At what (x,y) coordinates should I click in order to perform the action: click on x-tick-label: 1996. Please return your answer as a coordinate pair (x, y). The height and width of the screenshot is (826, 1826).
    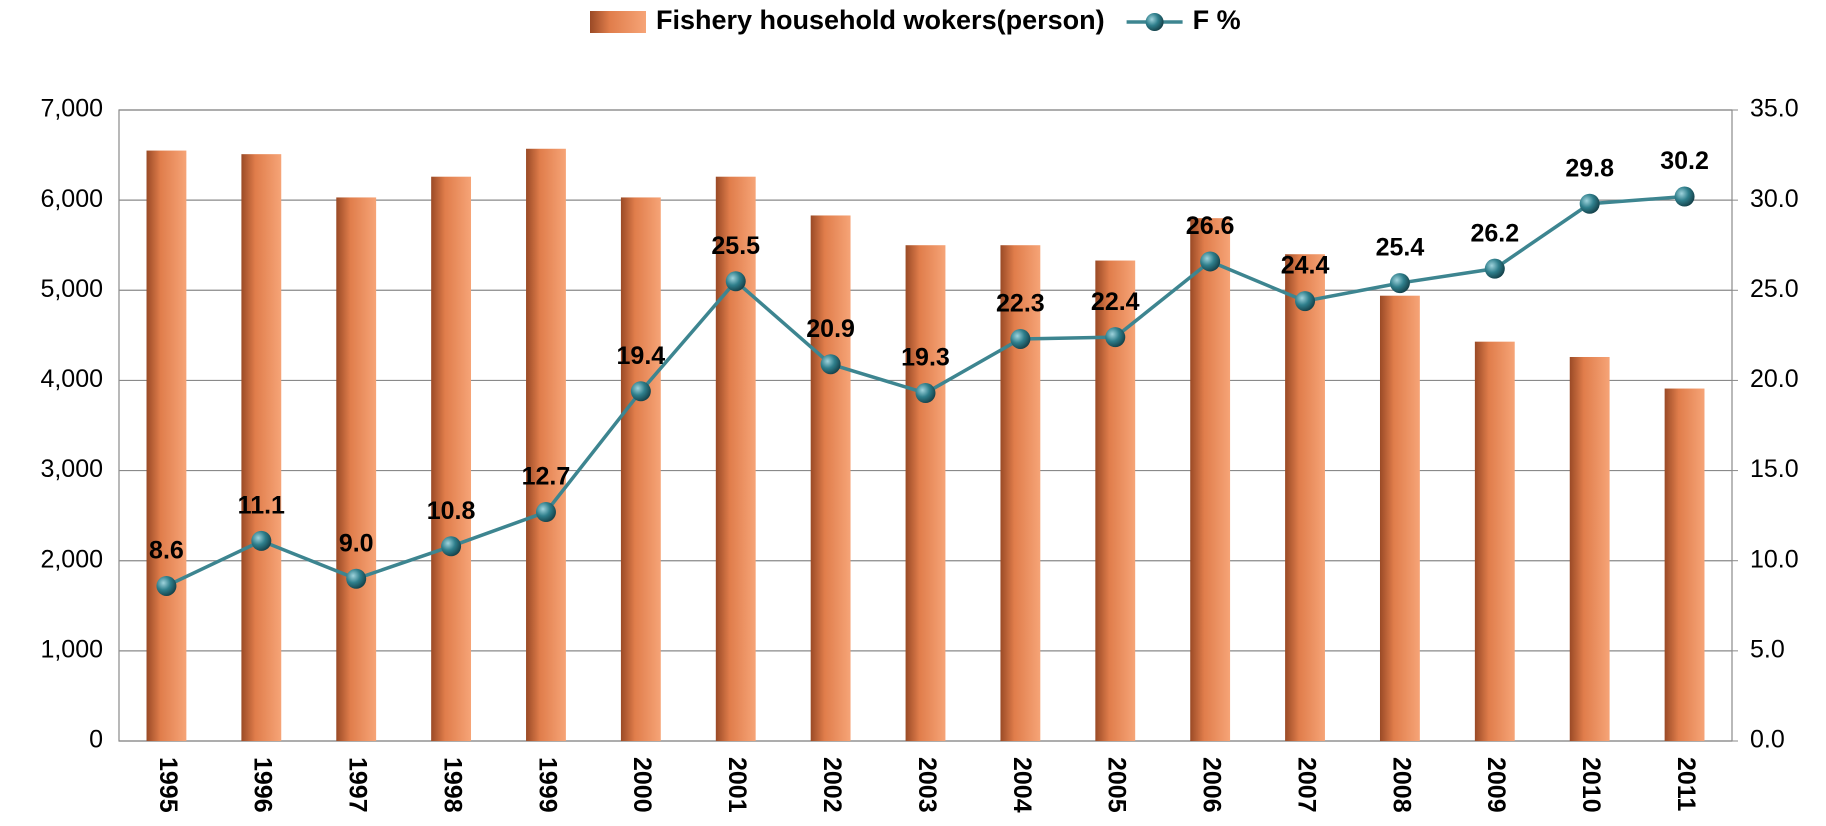
    Looking at the image, I should click on (263, 785).